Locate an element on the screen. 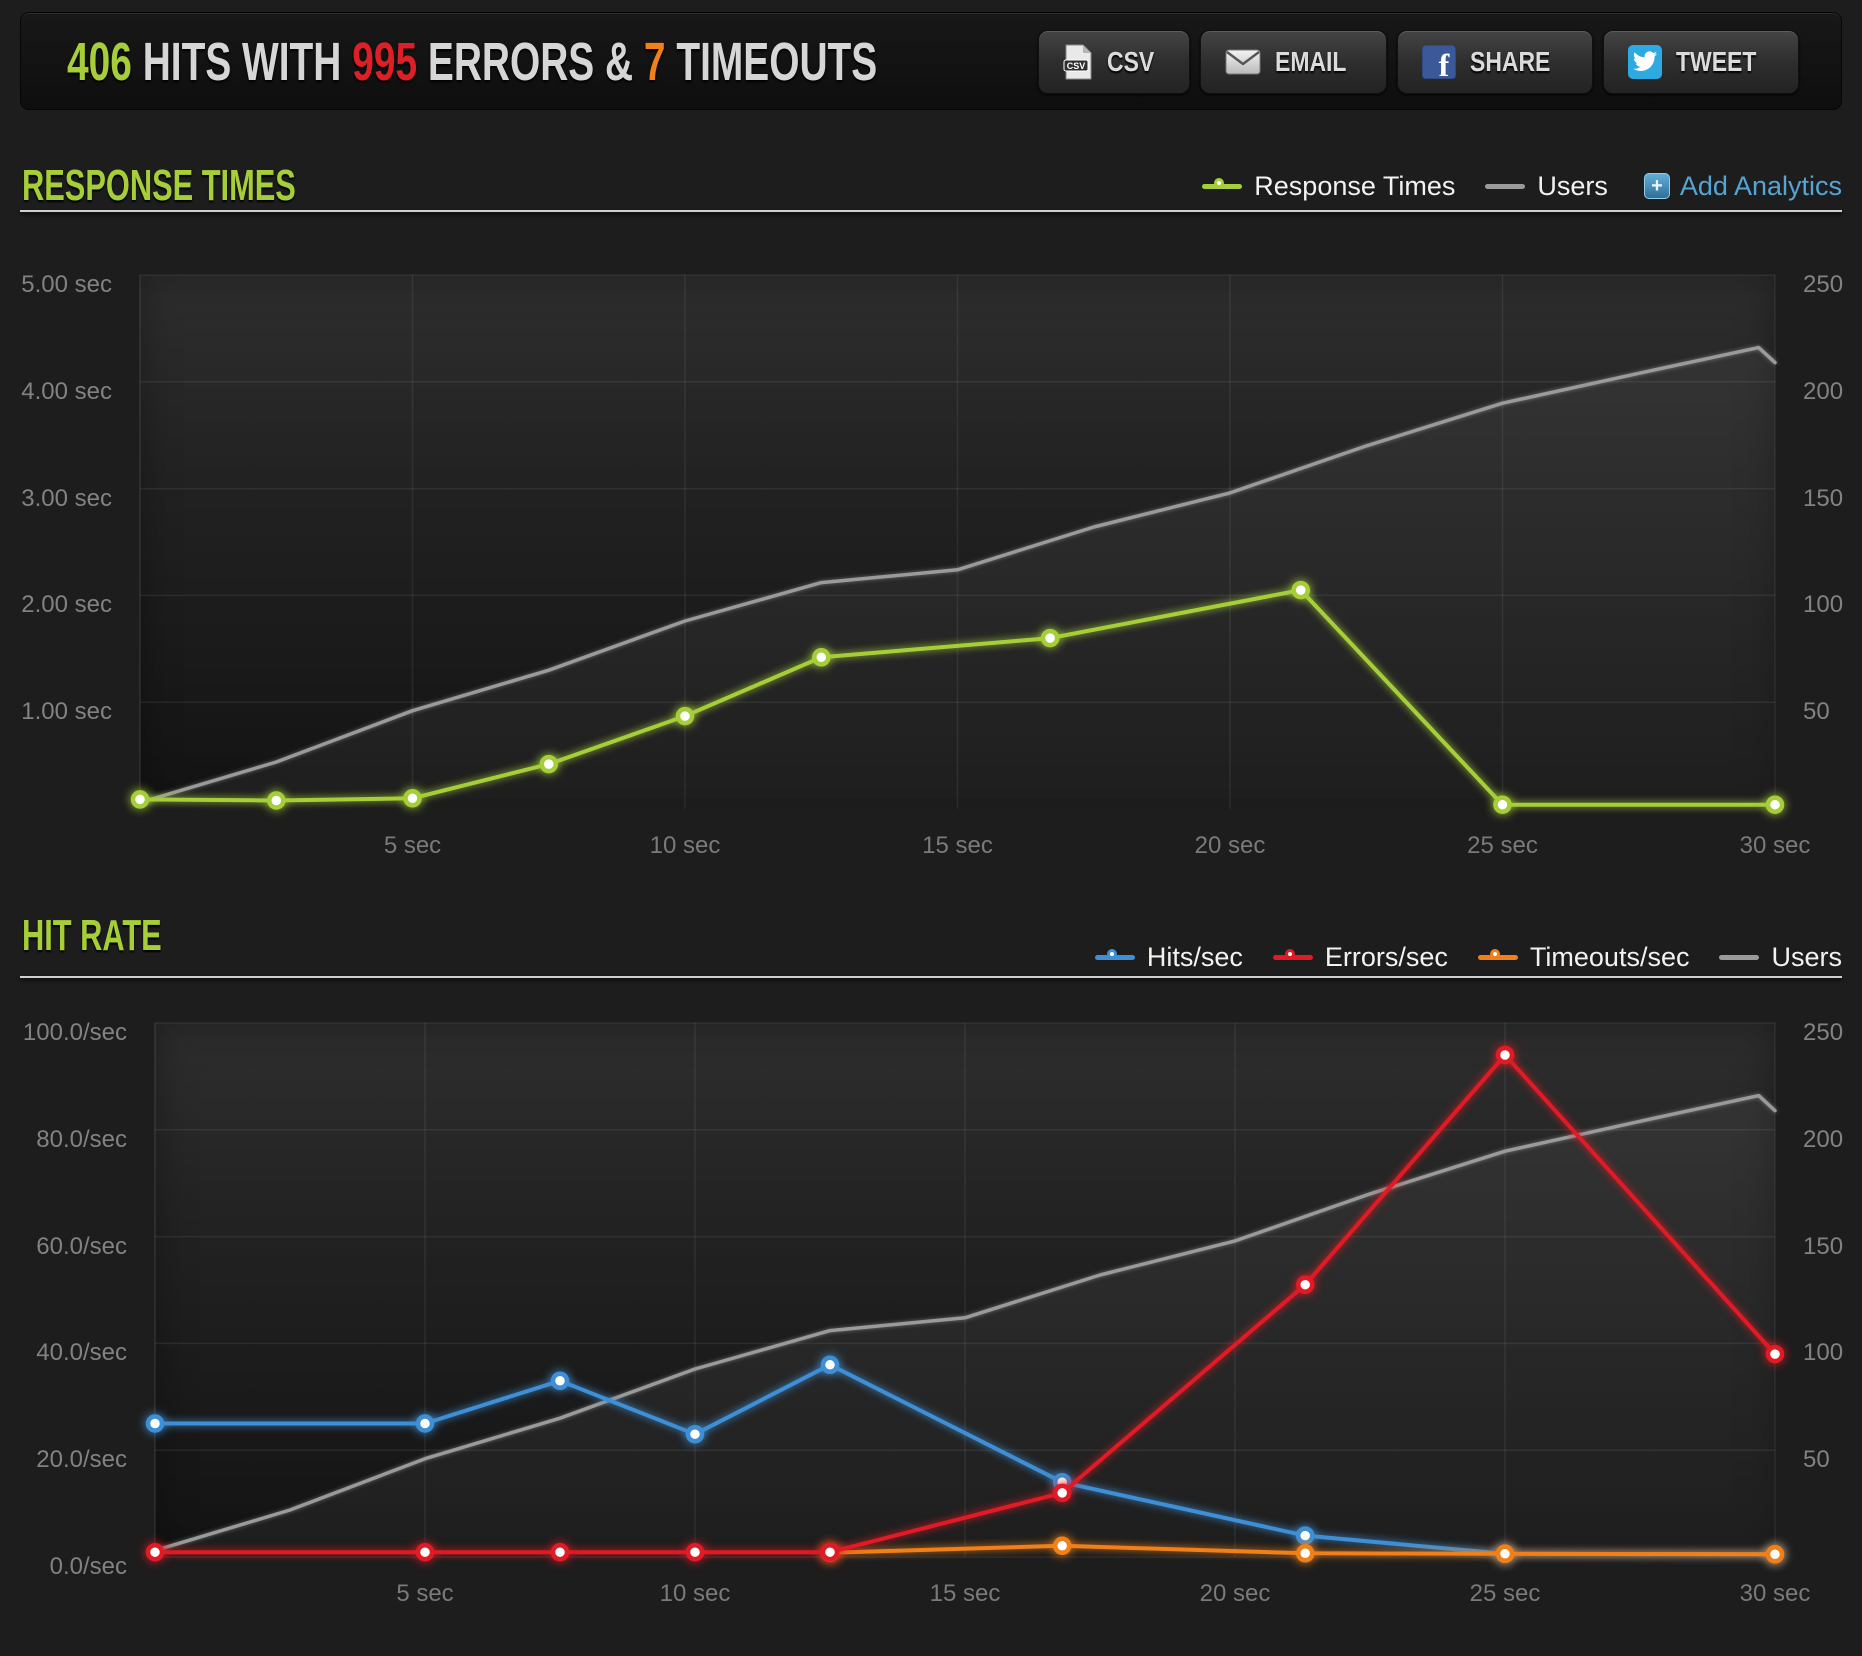  timeouts-label: TIMEOUTS is located at coordinates (777, 62).